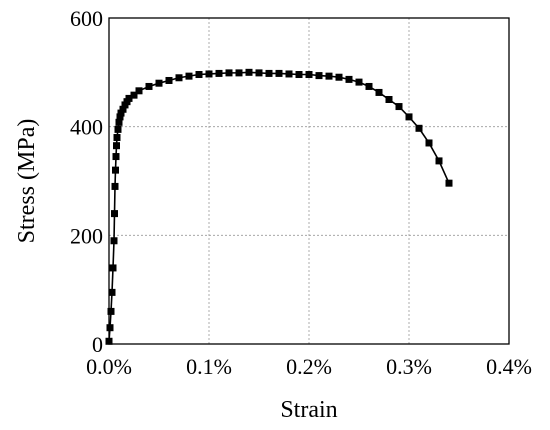 The width and height of the screenshot is (550, 430). What do you see at coordinates (86, 18) in the screenshot?
I see `y-tick-label: 600` at bounding box center [86, 18].